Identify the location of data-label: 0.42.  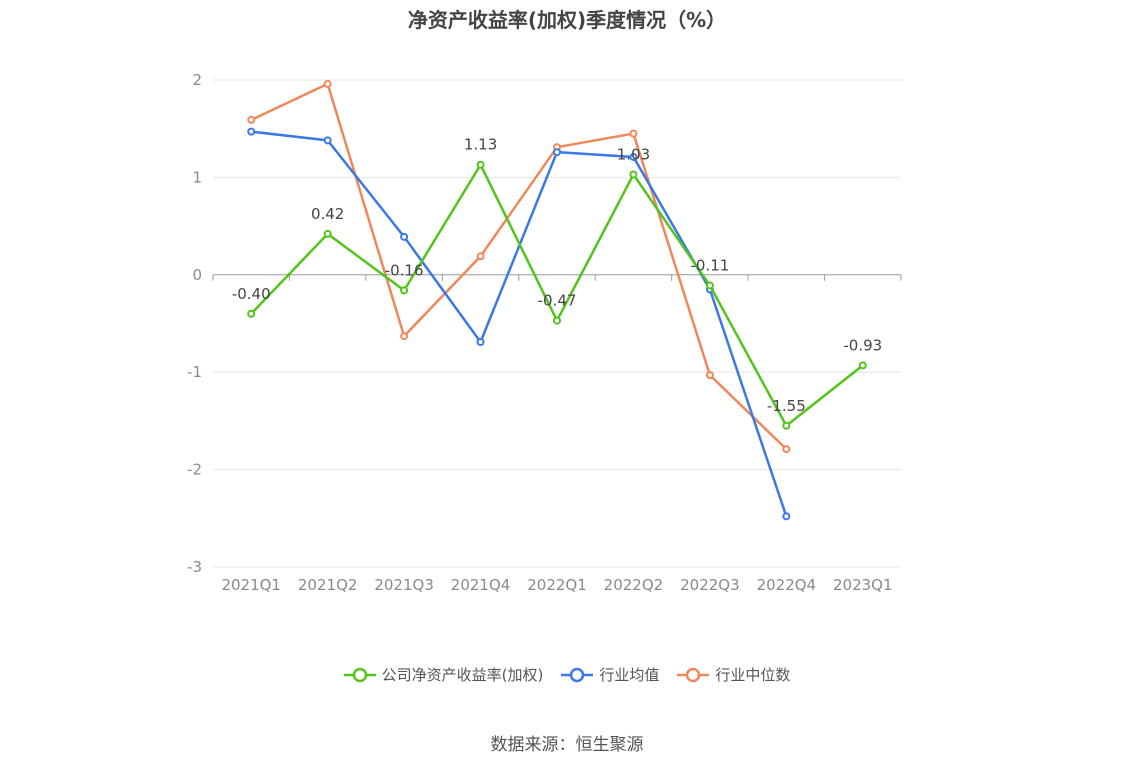
(327, 214).